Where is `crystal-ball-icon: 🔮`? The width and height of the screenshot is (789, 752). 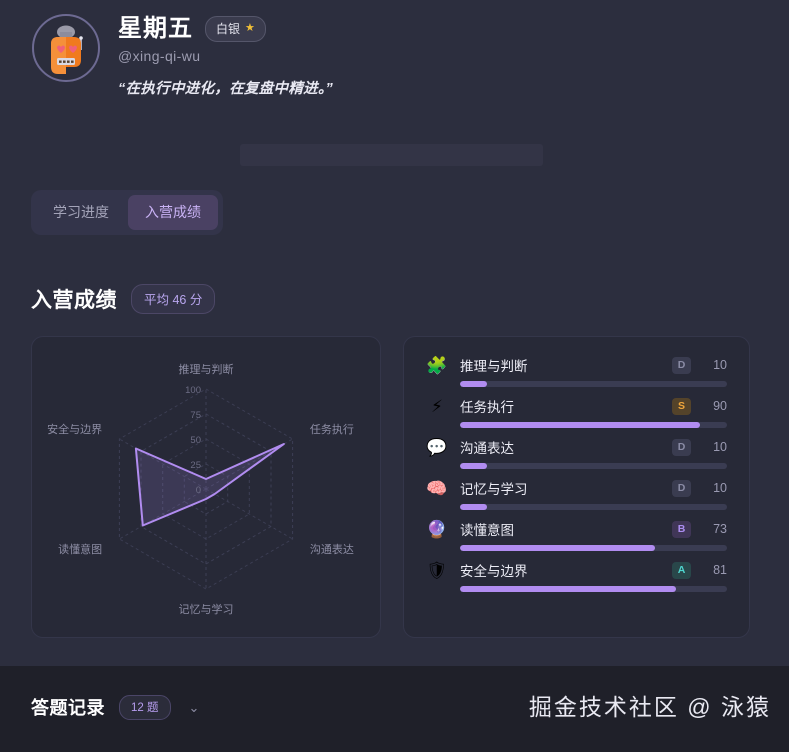 crystal-ball-icon: 🔮 is located at coordinates (437, 529).